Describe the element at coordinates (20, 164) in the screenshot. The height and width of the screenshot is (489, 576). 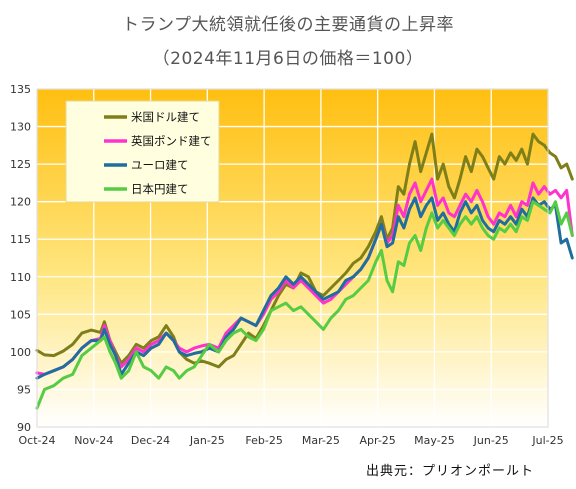
I see `y-tick-label: 125` at that location.